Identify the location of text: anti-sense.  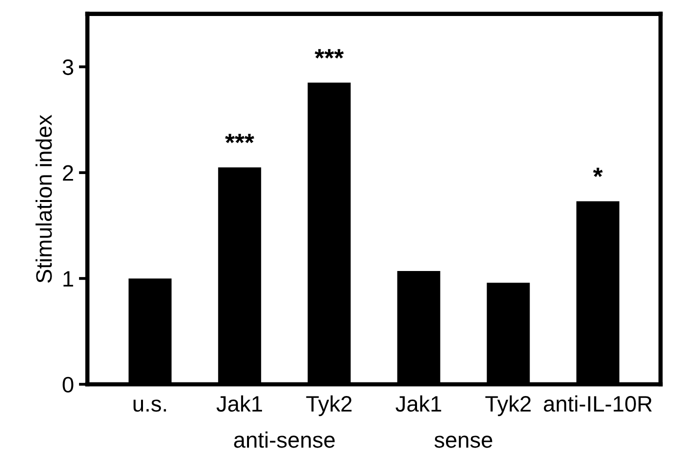
(284, 440).